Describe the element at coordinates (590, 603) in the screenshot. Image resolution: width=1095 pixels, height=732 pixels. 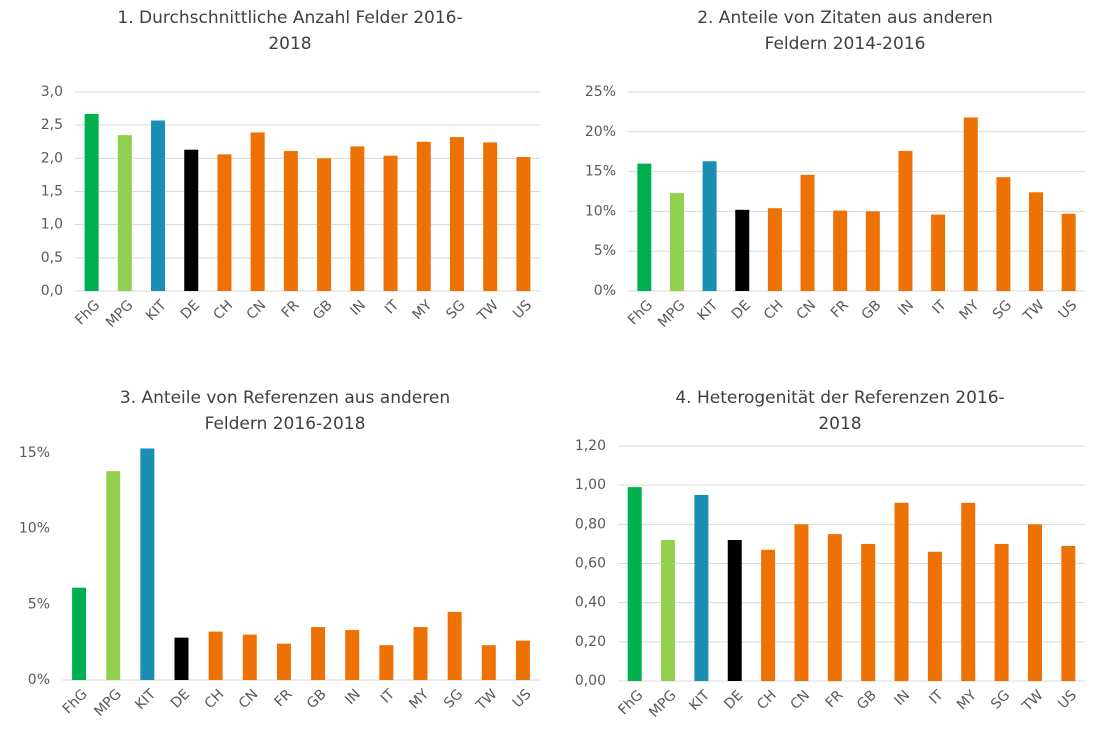
I see `y-tick-label: 0,40` at that location.